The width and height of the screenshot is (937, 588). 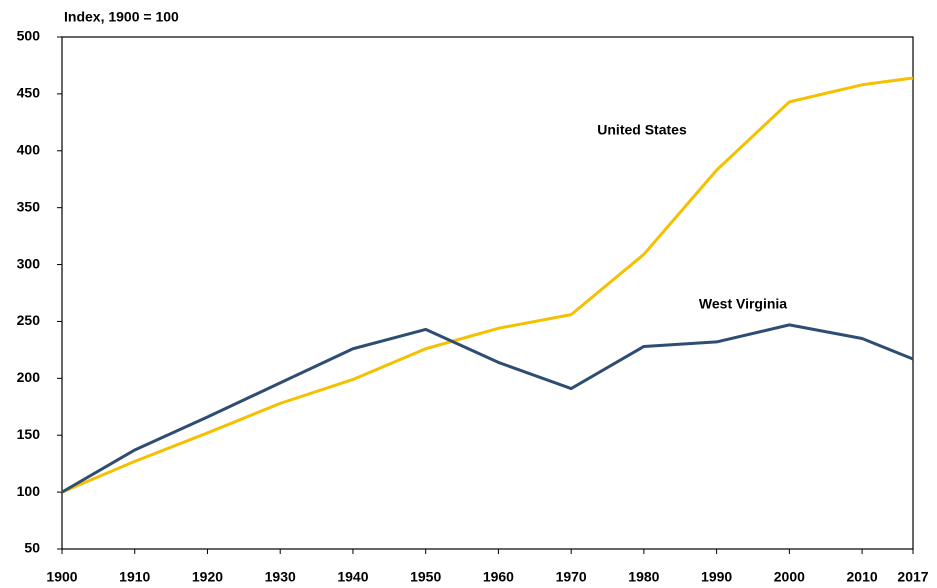 I want to click on y-tick-label: 400, so click(x=29, y=149).